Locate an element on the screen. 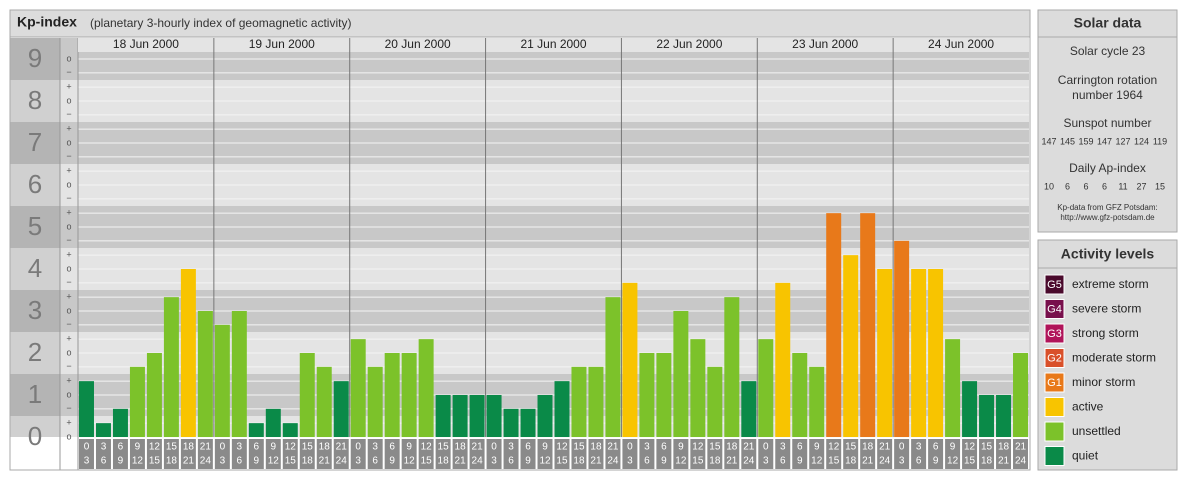 Image resolution: width=1184 pixels, height=480 pixels. y-tick-label: 7 is located at coordinates (35, 142).